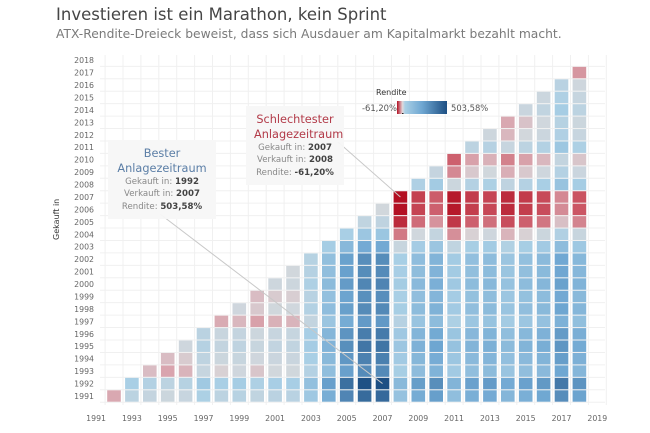  What do you see at coordinates (472, 184) in the screenshot?
I see `heatmap-cell-2008-2012` at bounding box center [472, 184].